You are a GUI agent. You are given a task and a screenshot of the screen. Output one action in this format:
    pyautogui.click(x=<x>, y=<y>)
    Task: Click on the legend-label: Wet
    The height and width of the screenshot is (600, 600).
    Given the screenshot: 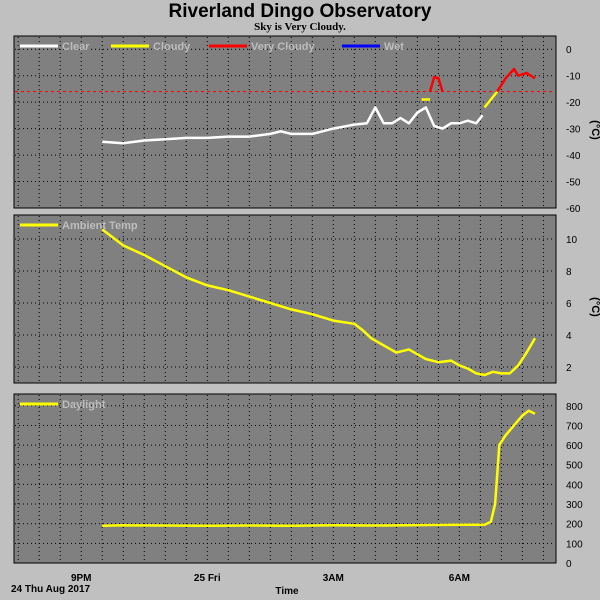 What is the action you would take?
    pyautogui.click(x=394, y=47)
    